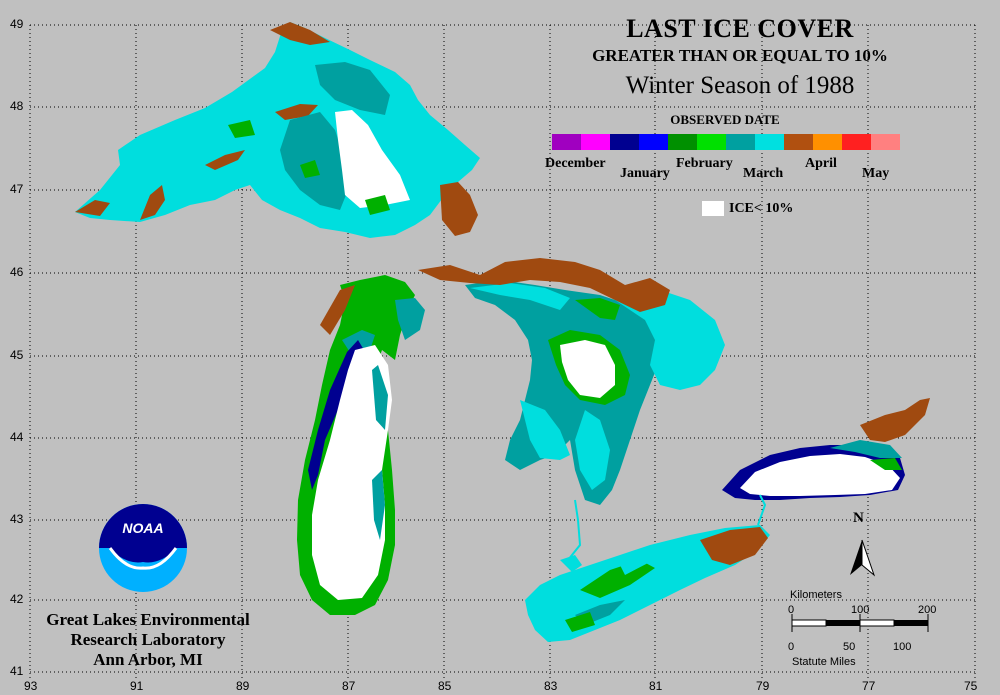  What do you see at coordinates (740, 55) in the screenshot?
I see `map-subtitle: GREATER THAN OR EQUAL TO 10%` at bounding box center [740, 55].